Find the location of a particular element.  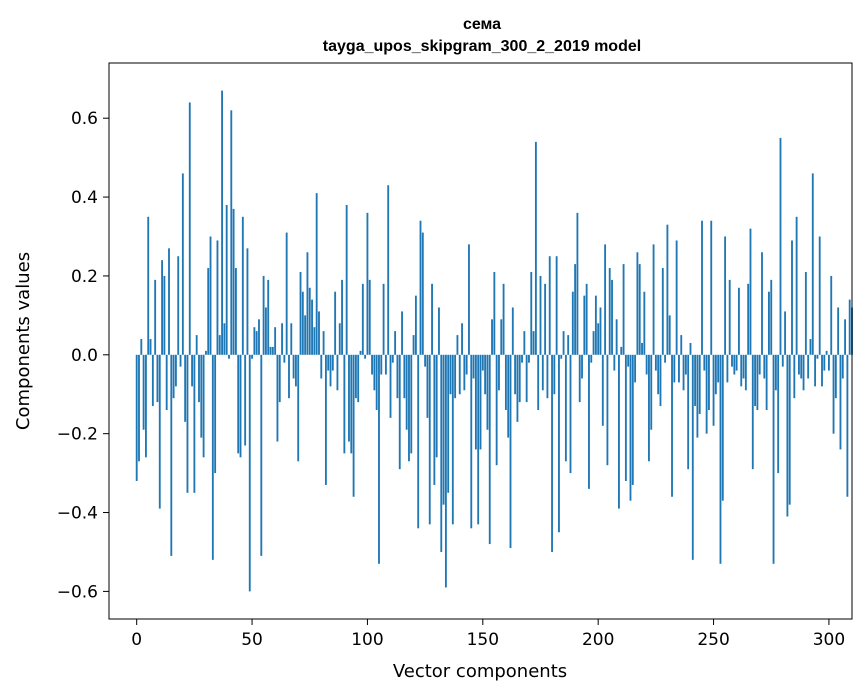

chart-subtitle: tayga_upos_skipgram_300_2_2019 model is located at coordinates (482, 46).